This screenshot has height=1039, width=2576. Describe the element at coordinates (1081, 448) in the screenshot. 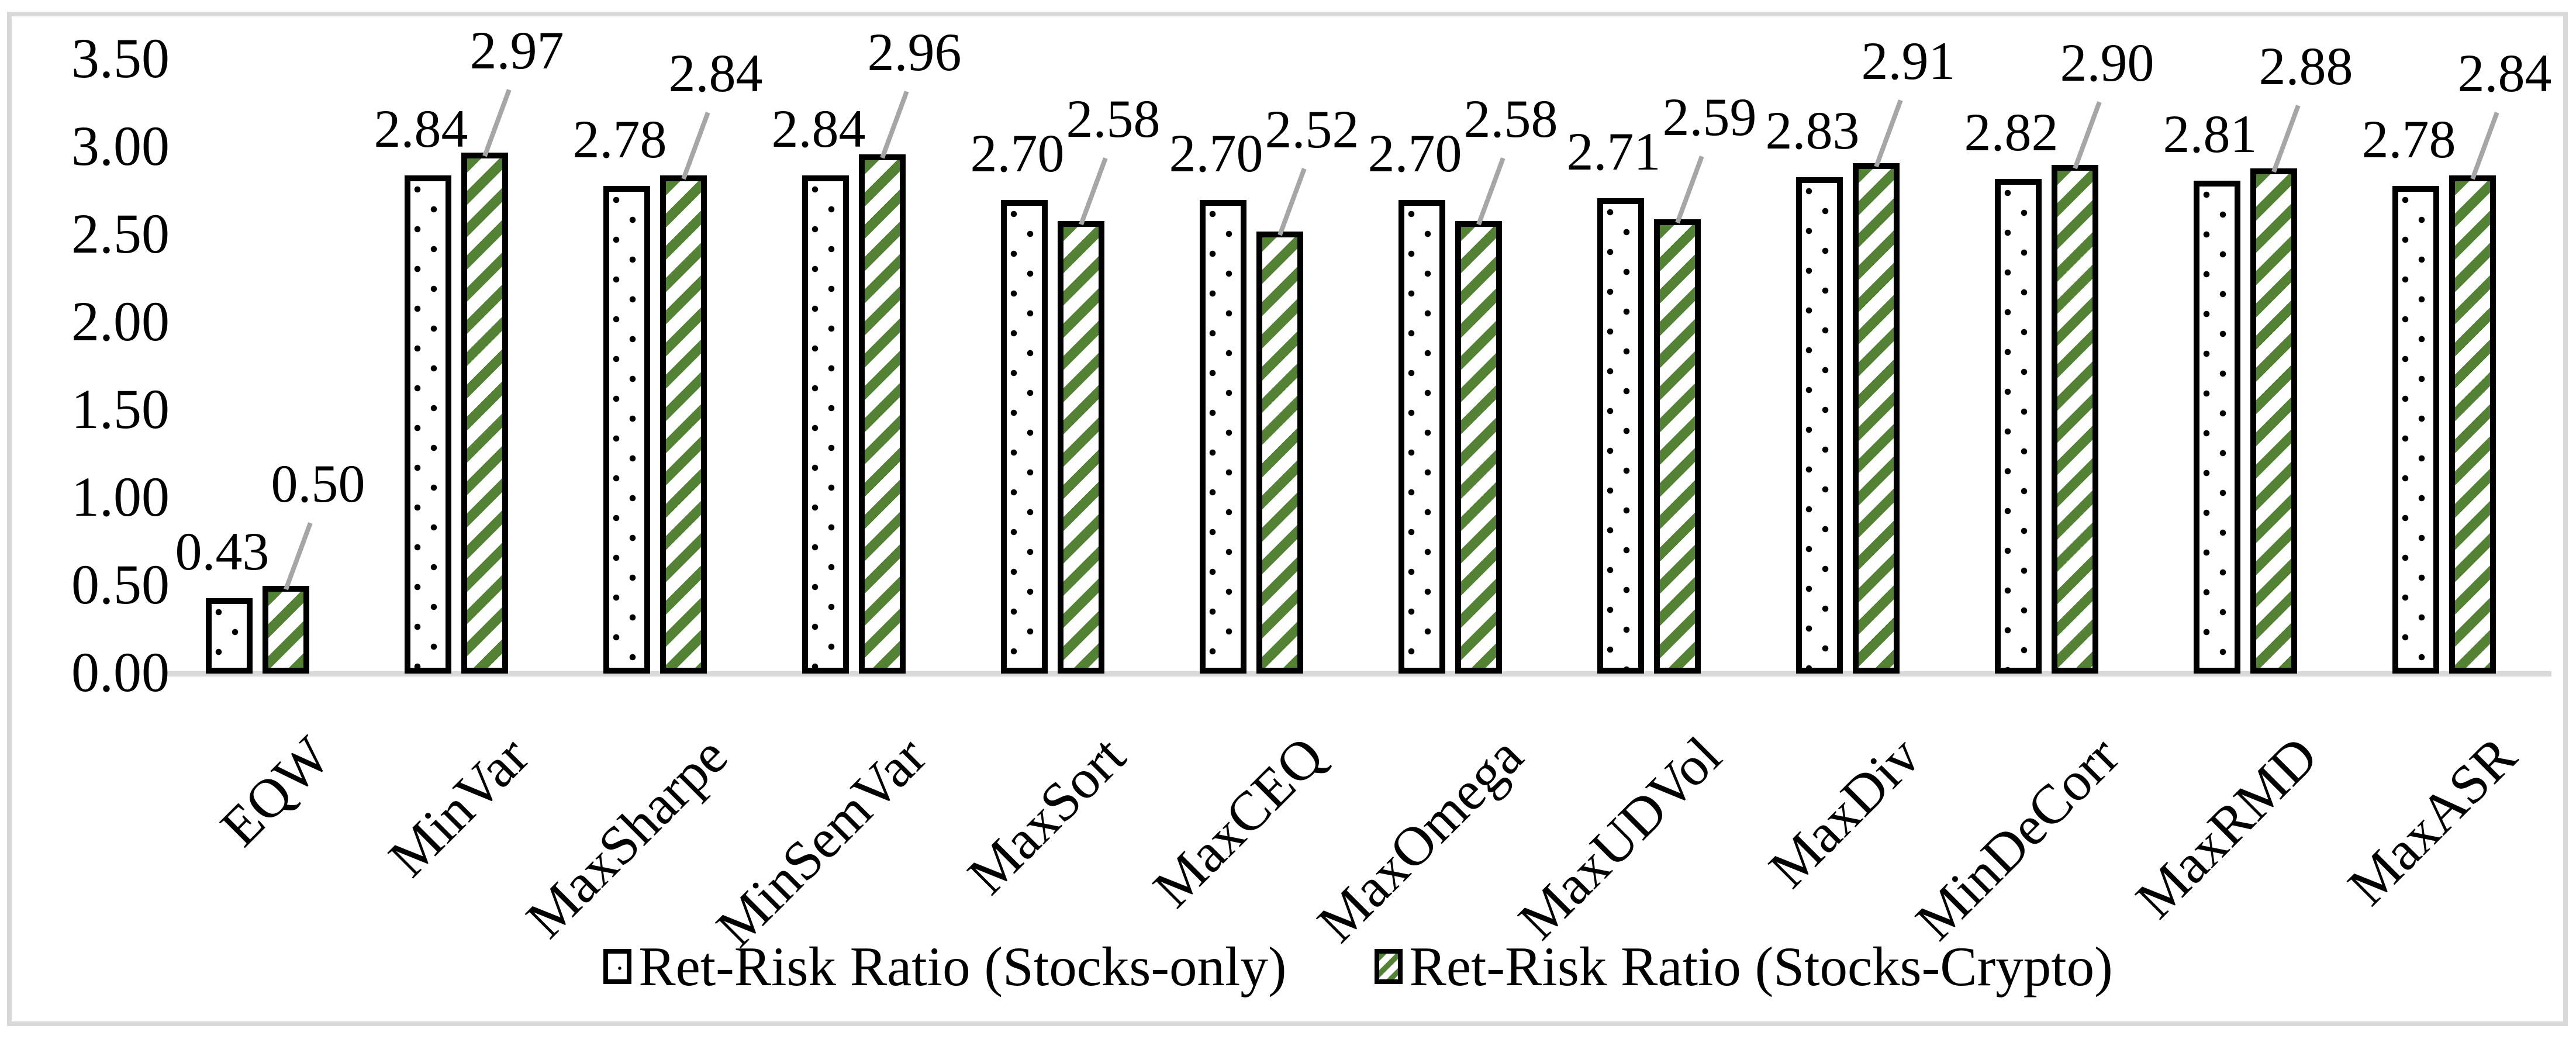

I see `bar-stocks-crypto-MaxSort` at that location.